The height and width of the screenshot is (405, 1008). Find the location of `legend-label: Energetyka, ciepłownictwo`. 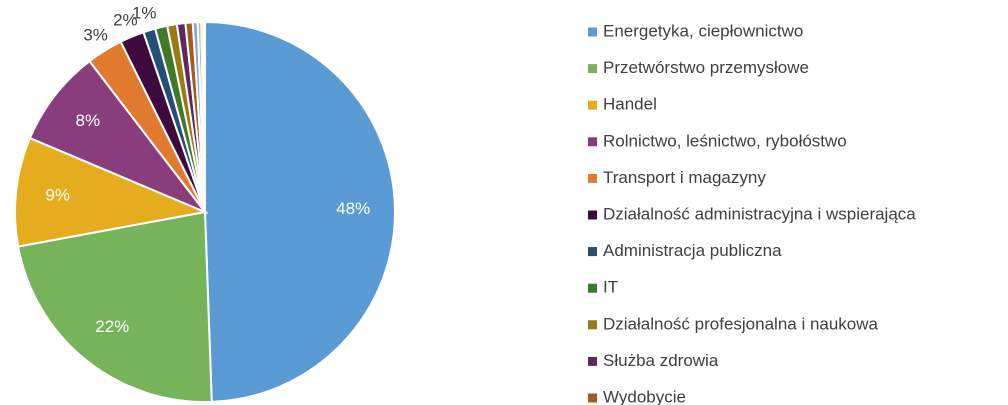

legend-label: Energetyka, ciepłownictwo is located at coordinates (703, 30).